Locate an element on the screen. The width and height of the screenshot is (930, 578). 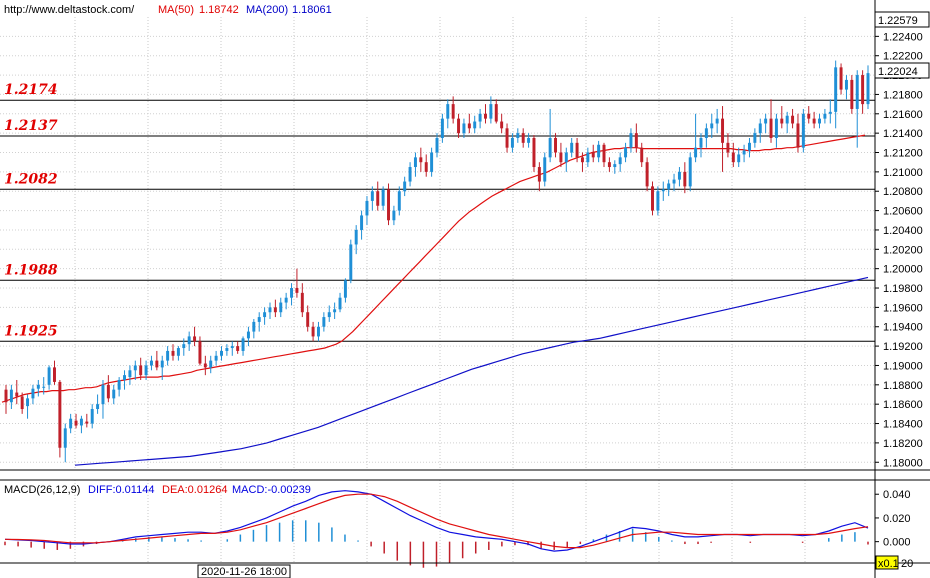
price-tick-label: 1.21800 is located at coordinates (903, 95).